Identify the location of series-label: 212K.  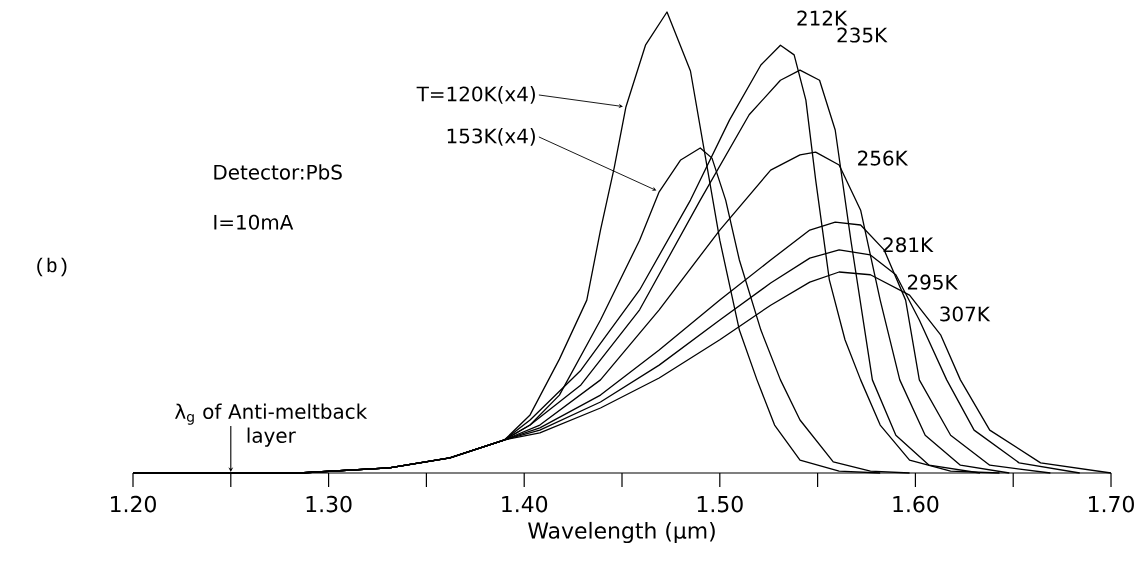
(822, 18).